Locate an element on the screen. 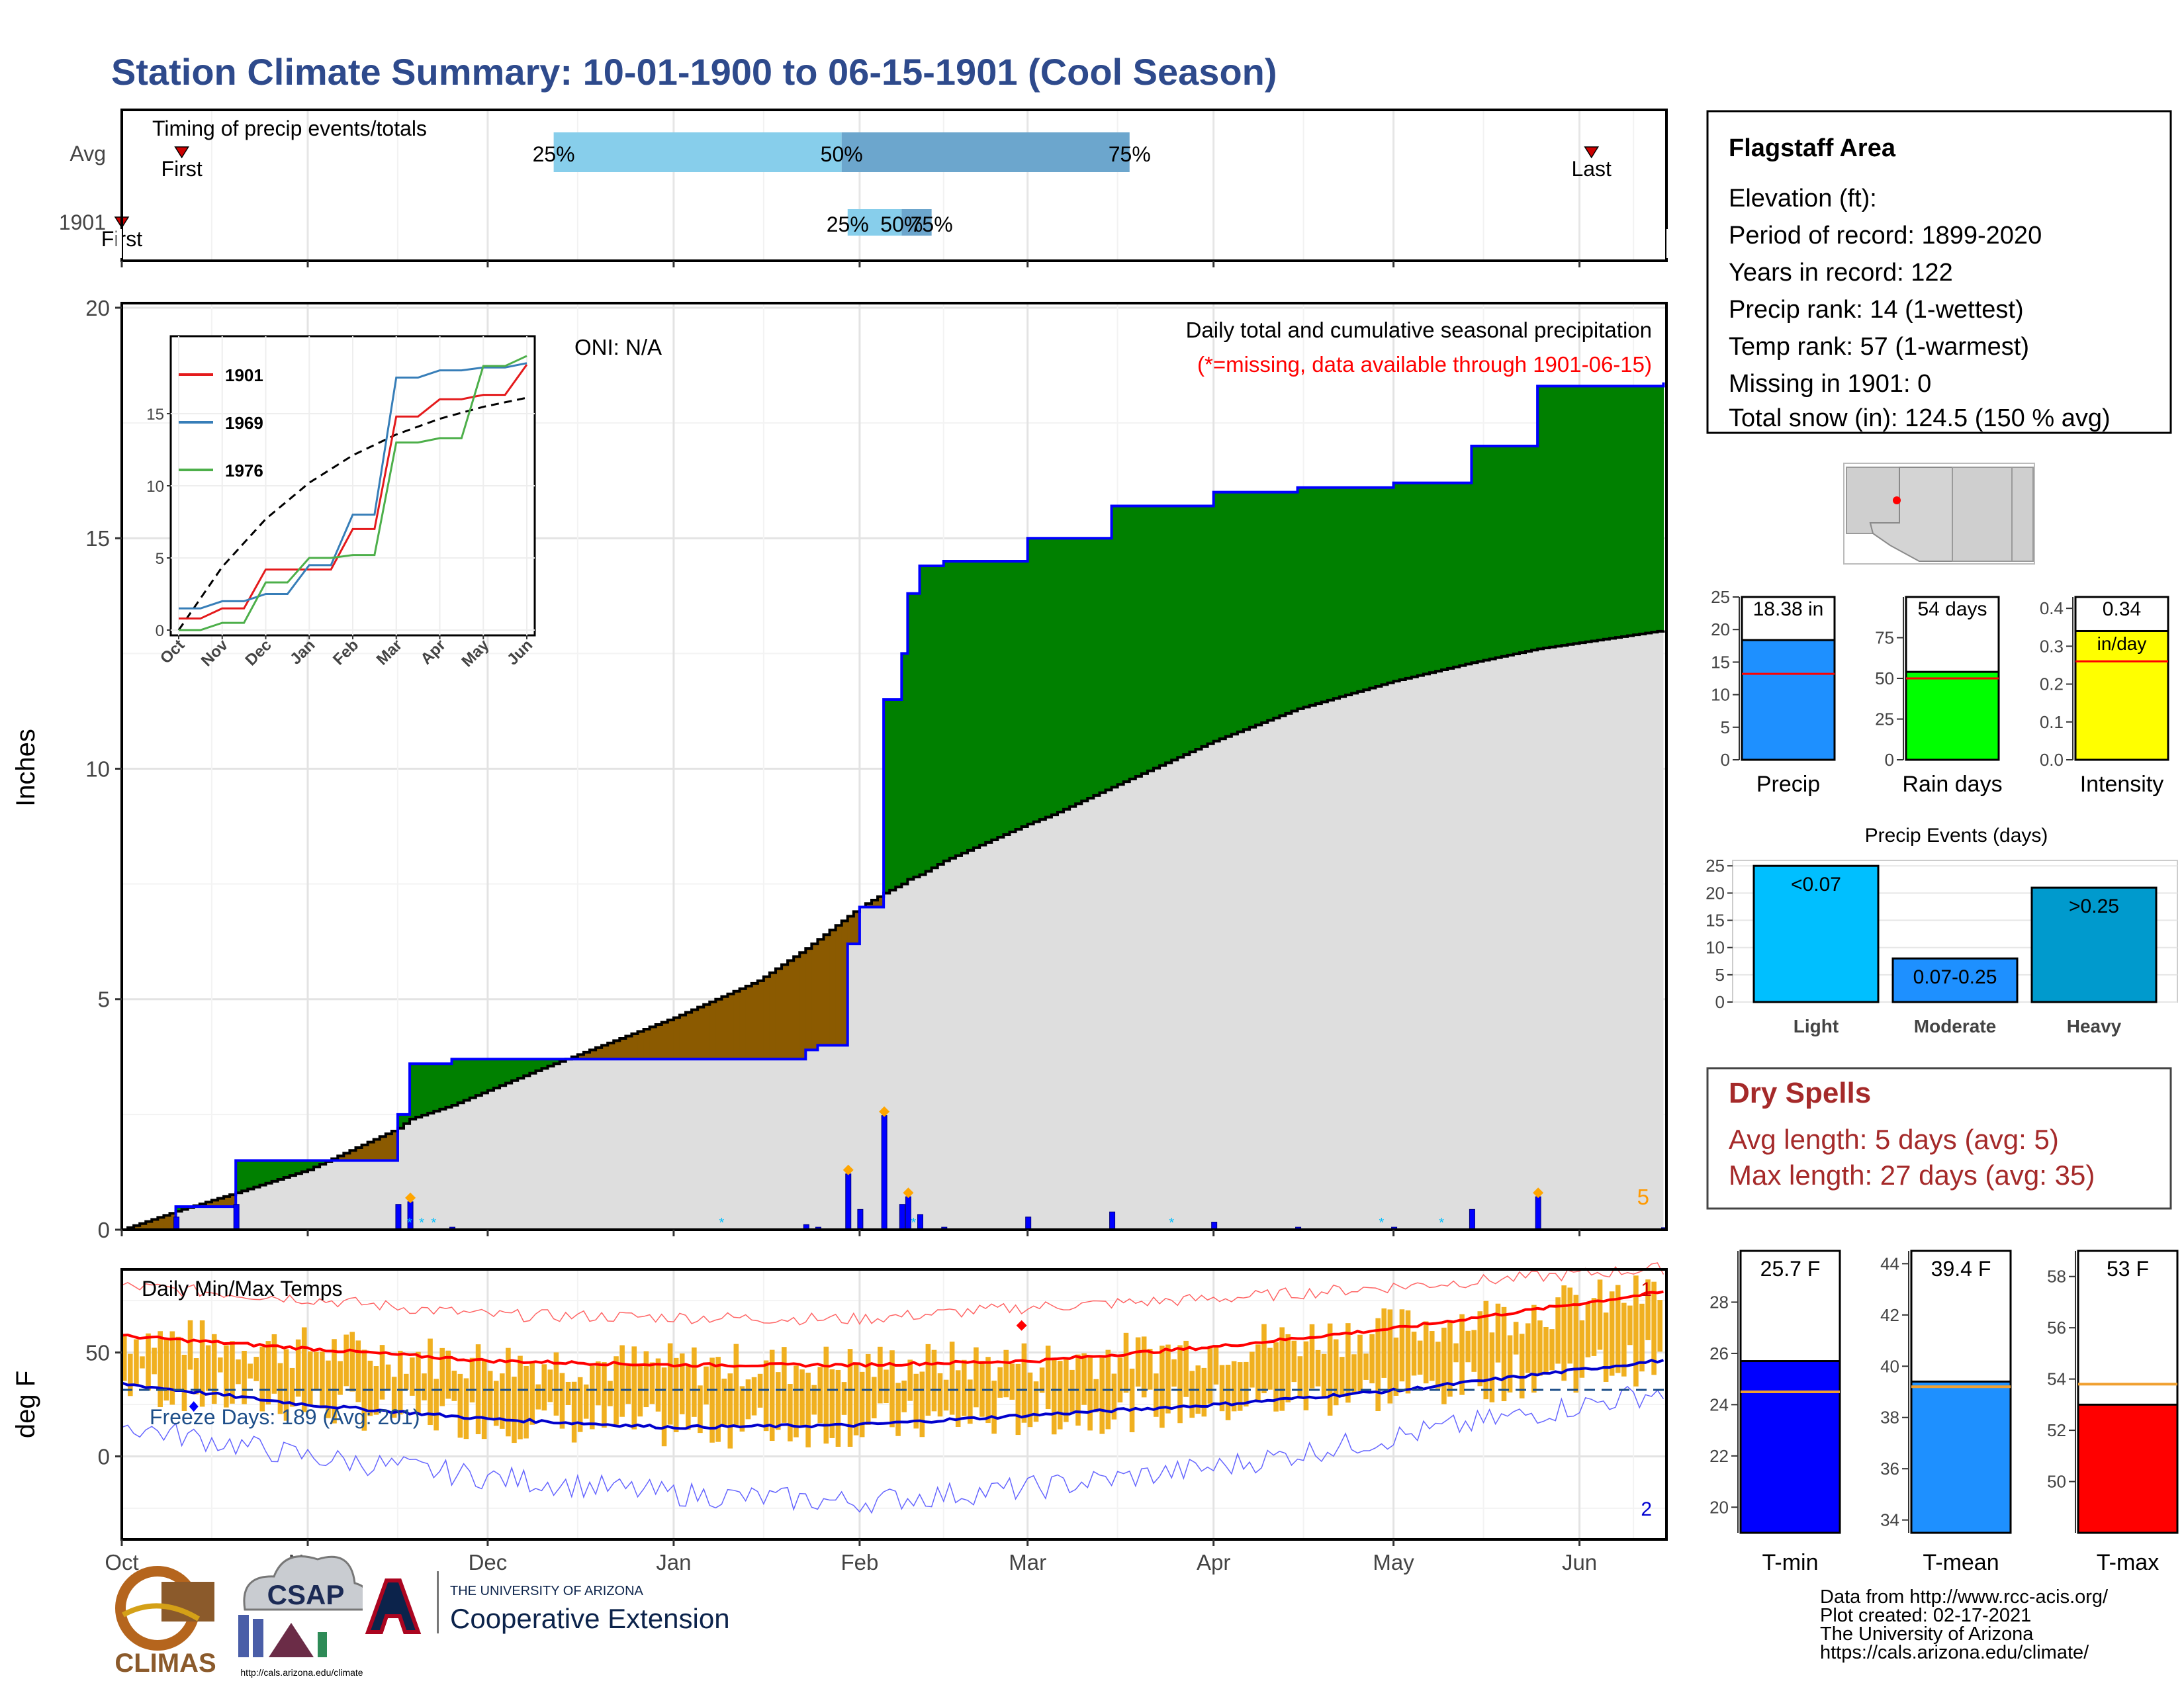  stat-y-tick-label: 22 is located at coordinates (1719, 1456).